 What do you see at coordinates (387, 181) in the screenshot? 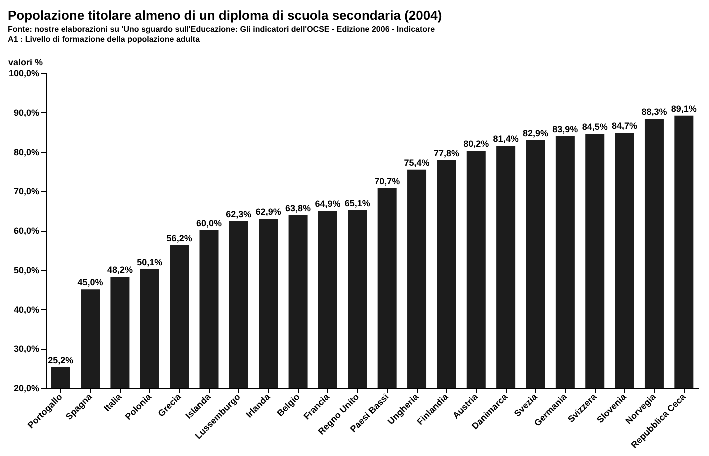
I see `data-label: 70,7%` at bounding box center [387, 181].